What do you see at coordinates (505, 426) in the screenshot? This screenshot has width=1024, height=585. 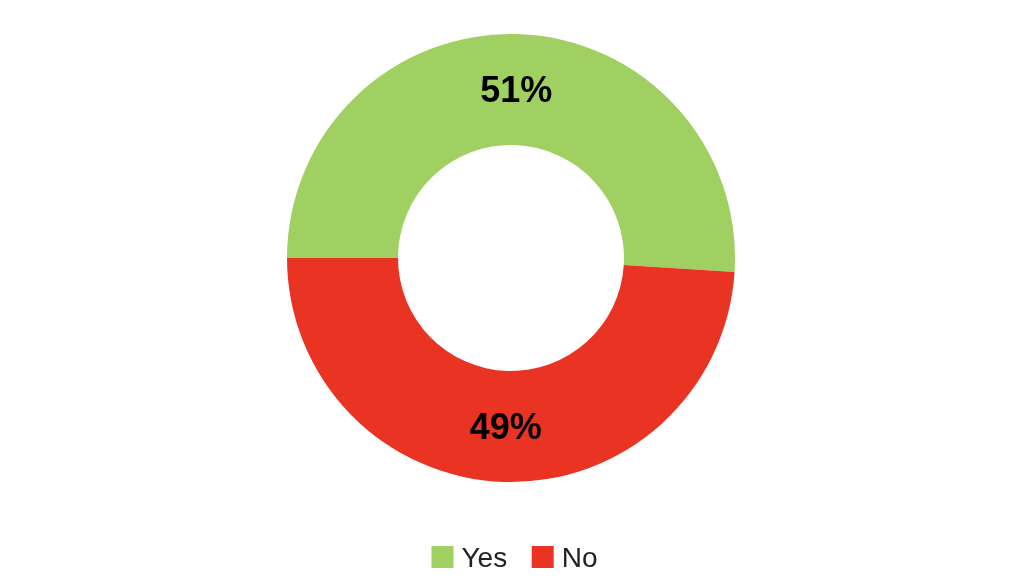 I see `data-label: 49%` at bounding box center [505, 426].